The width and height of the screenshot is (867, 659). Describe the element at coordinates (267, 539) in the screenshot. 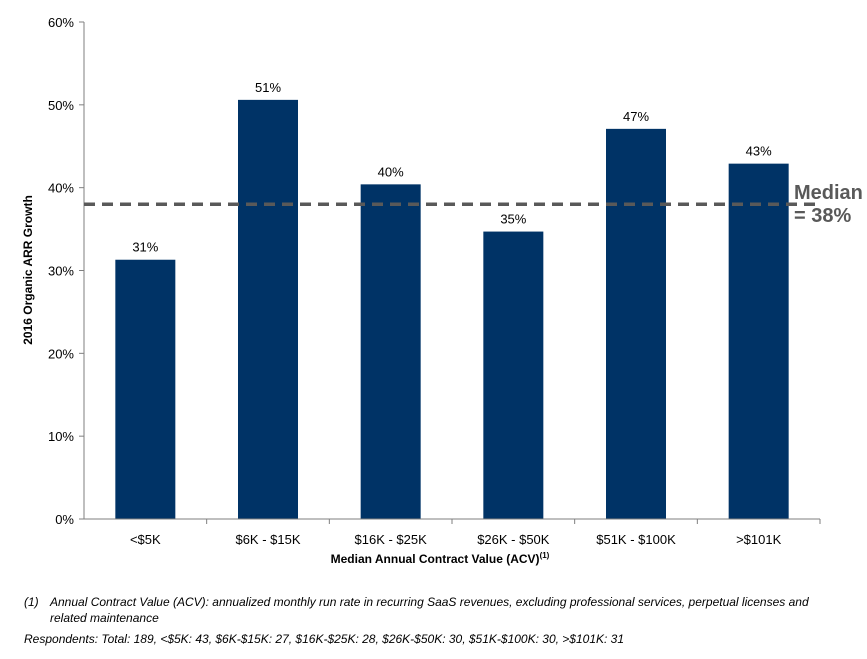

I see `x-tick-label: $6K - $15K` at that location.